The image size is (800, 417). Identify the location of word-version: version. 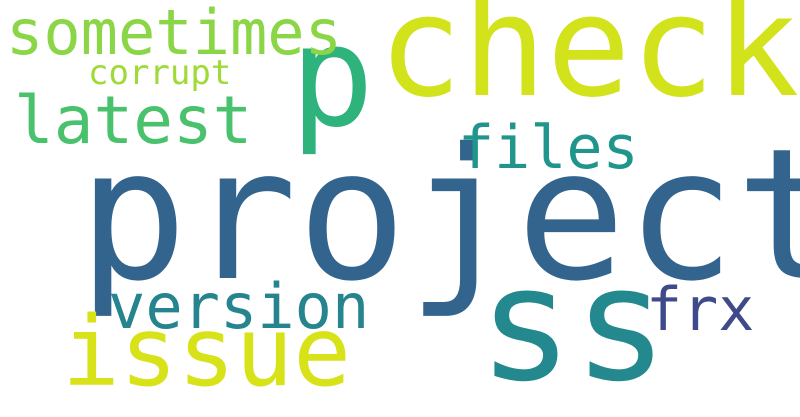
(239, 306).